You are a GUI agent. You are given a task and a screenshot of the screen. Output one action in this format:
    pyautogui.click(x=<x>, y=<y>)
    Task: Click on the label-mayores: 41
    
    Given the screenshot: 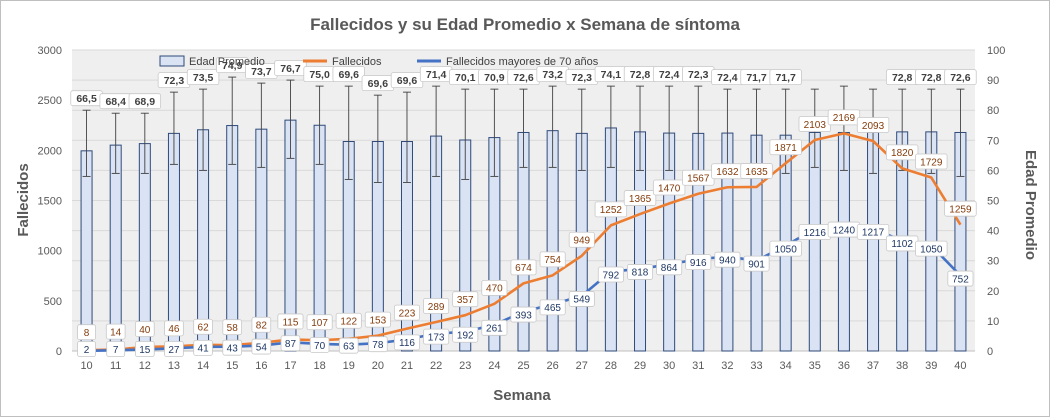 What is the action you would take?
    pyautogui.click(x=204, y=349)
    